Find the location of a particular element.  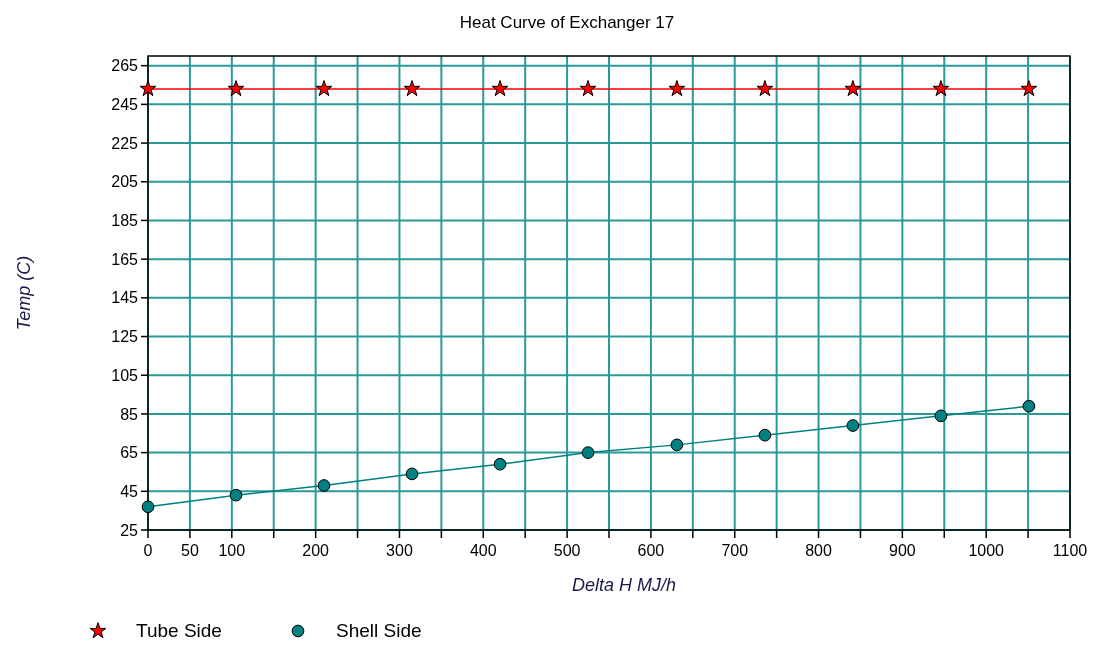

x-tick-label: 300 is located at coordinates (399, 550).